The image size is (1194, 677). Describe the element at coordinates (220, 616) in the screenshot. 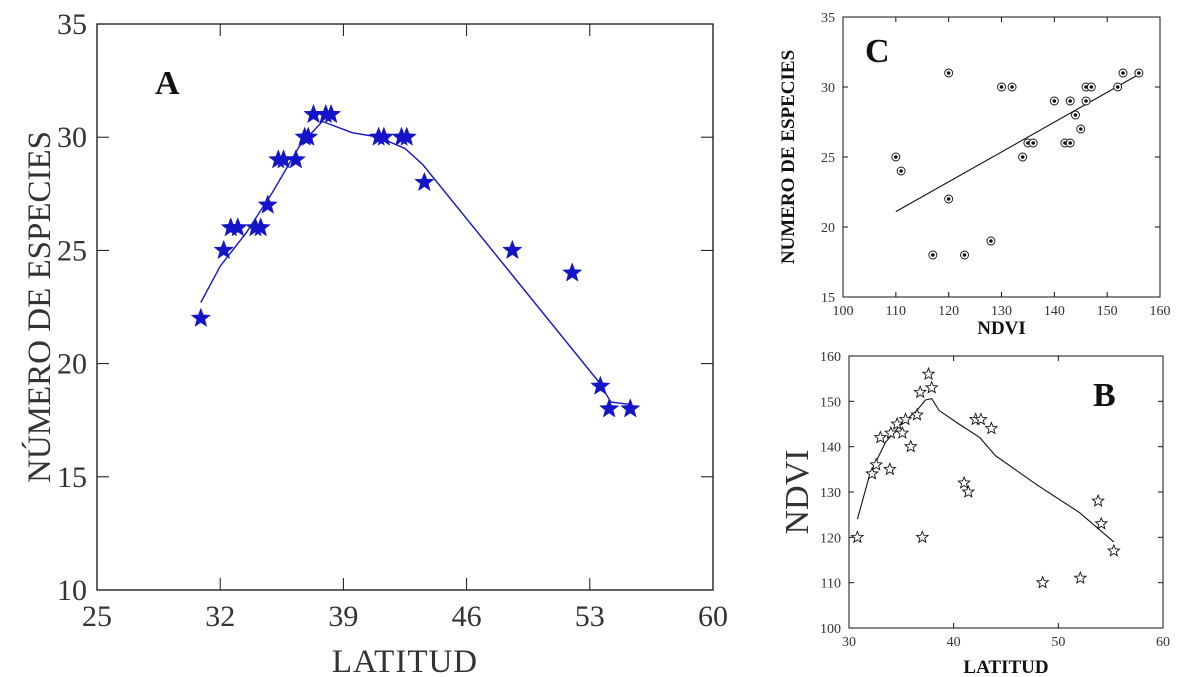

I see `x-tick-label: 32` at that location.